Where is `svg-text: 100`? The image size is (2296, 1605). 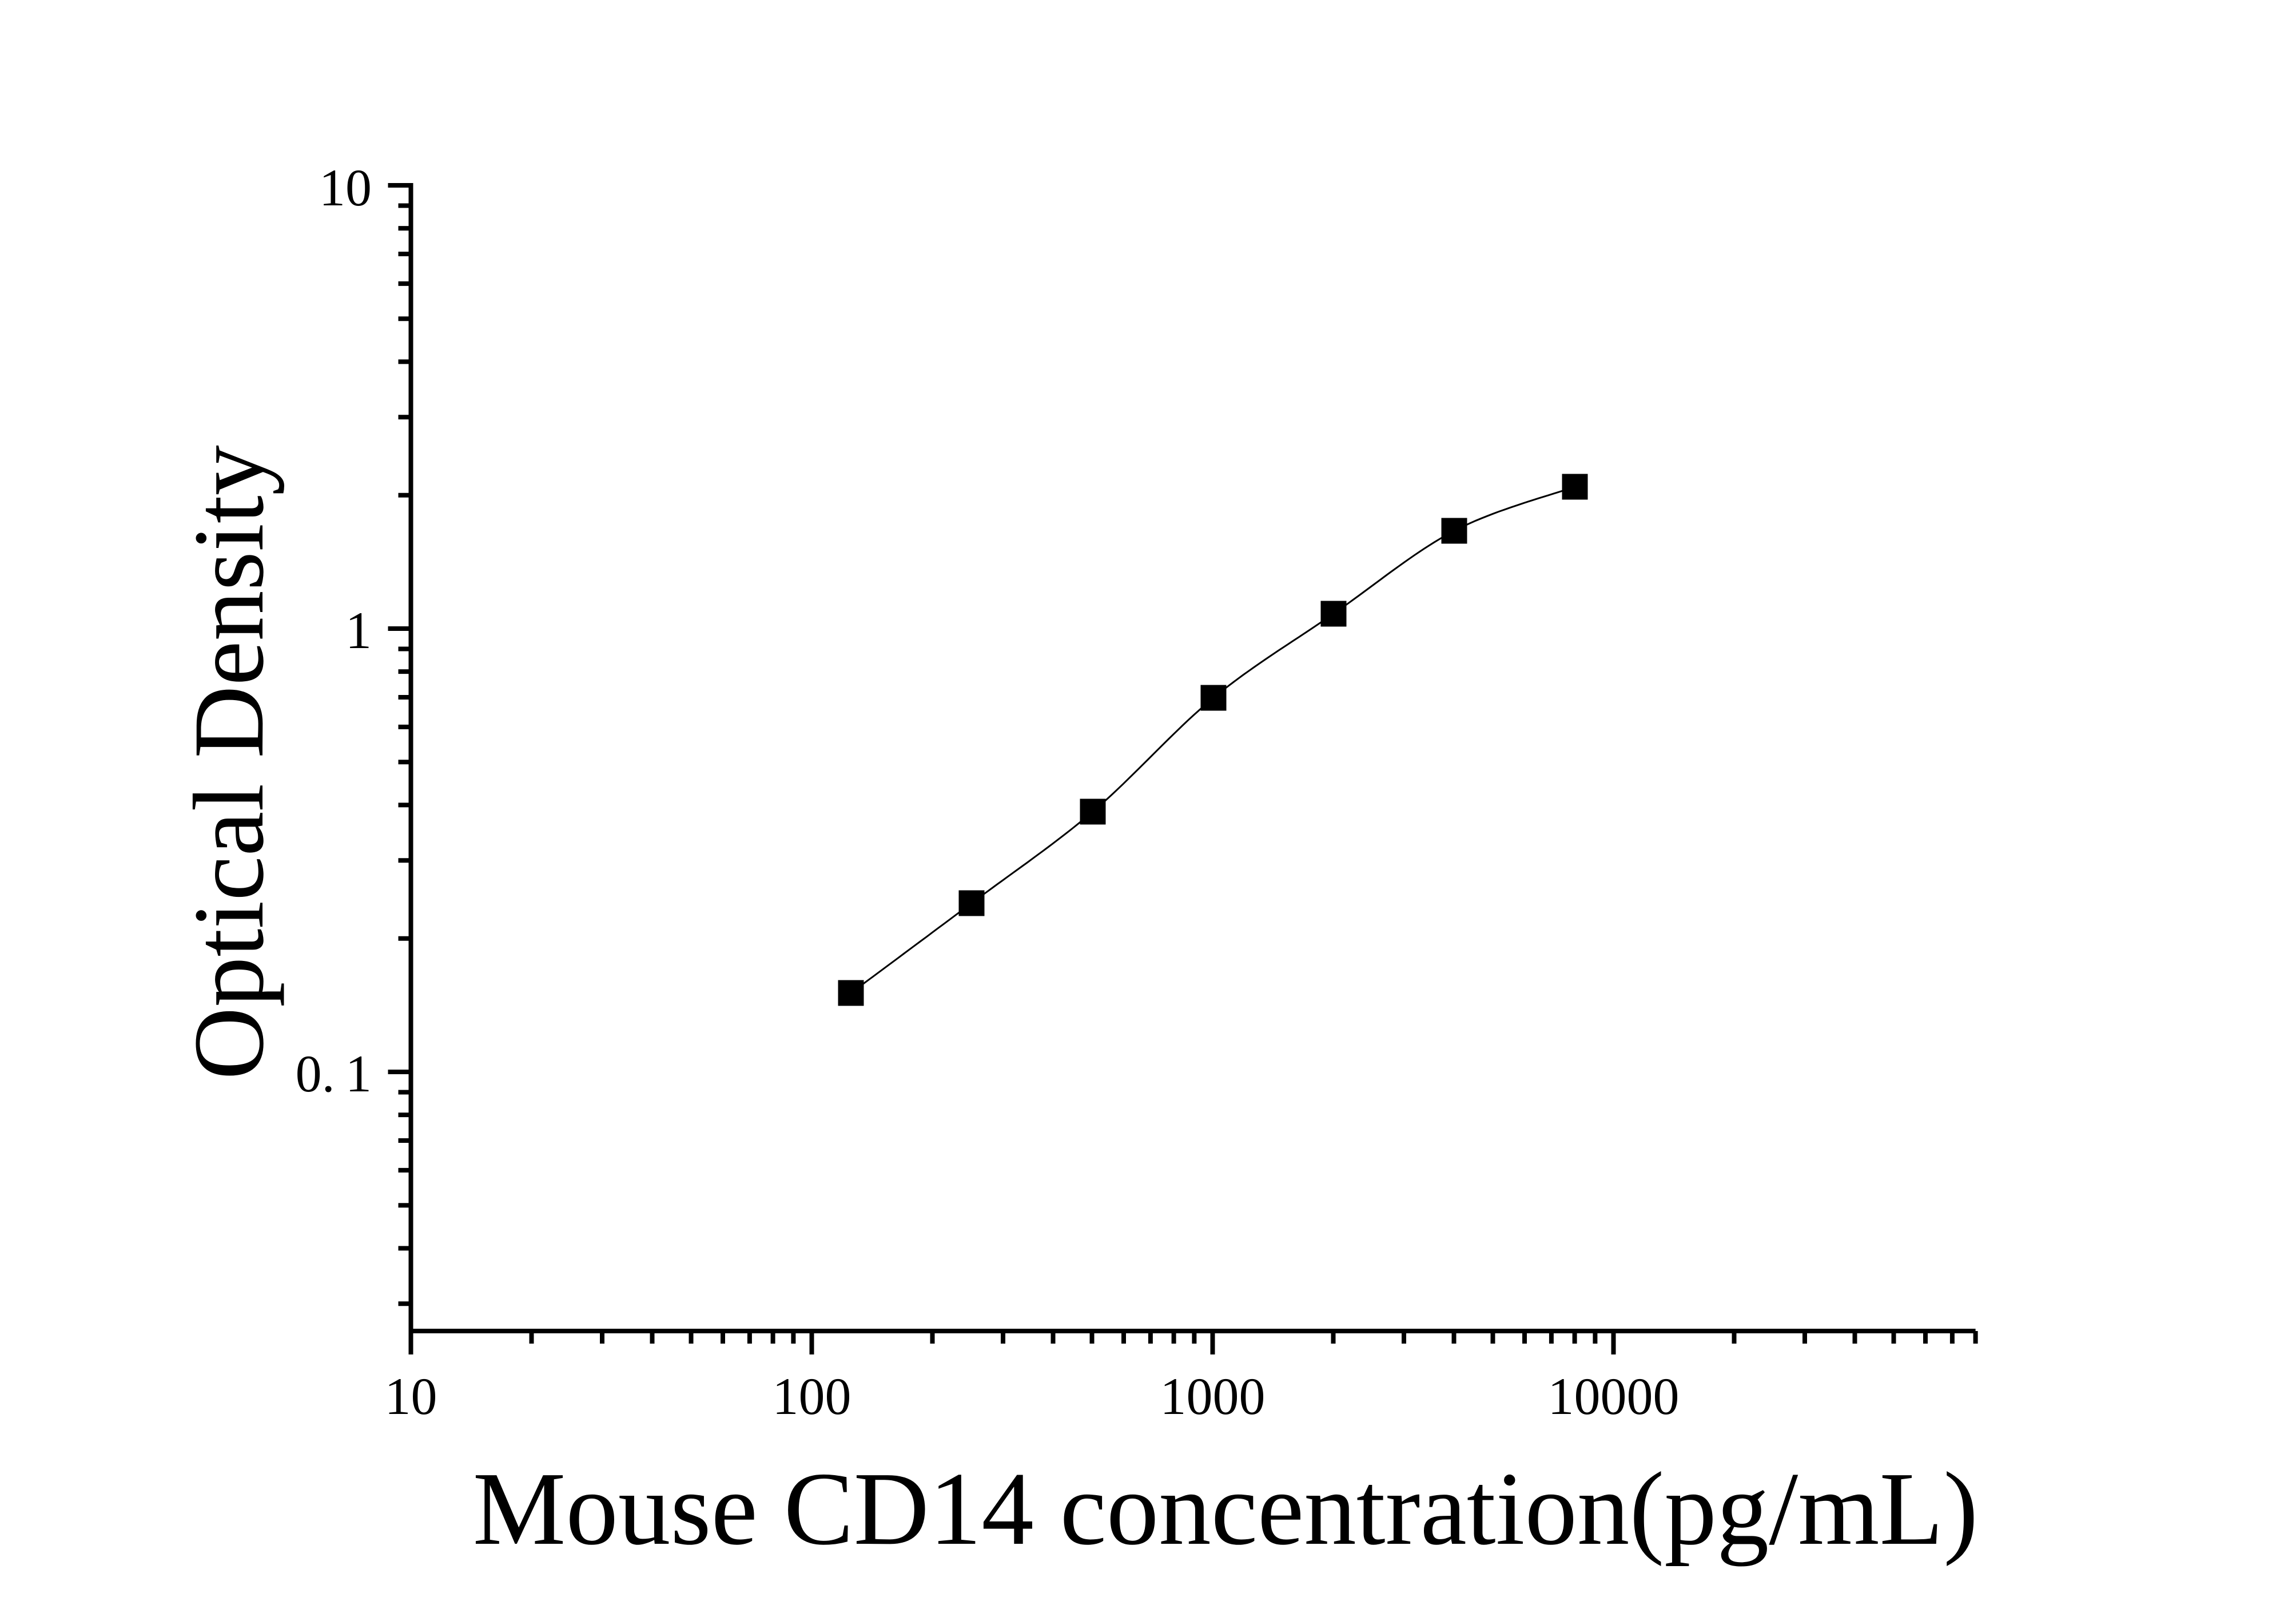
svg-text: 100 is located at coordinates (812, 1396).